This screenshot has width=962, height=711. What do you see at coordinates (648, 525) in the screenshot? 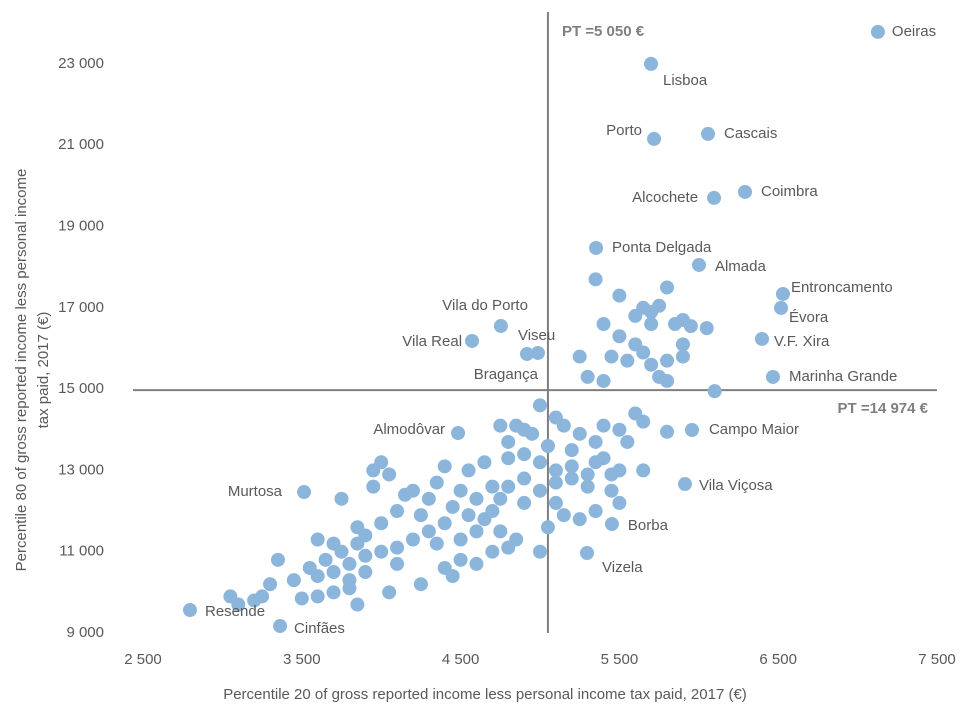
I see `point-label: Borba` at bounding box center [648, 525].